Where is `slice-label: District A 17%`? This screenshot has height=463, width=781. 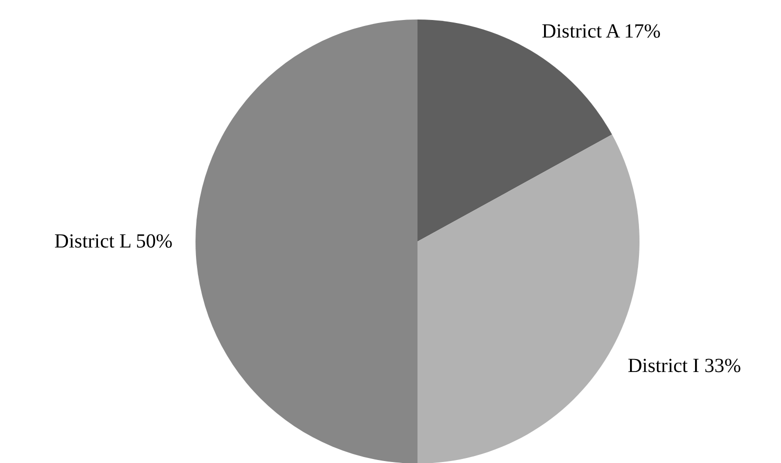
slice-label: District A 17% is located at coordinates (601, 31).